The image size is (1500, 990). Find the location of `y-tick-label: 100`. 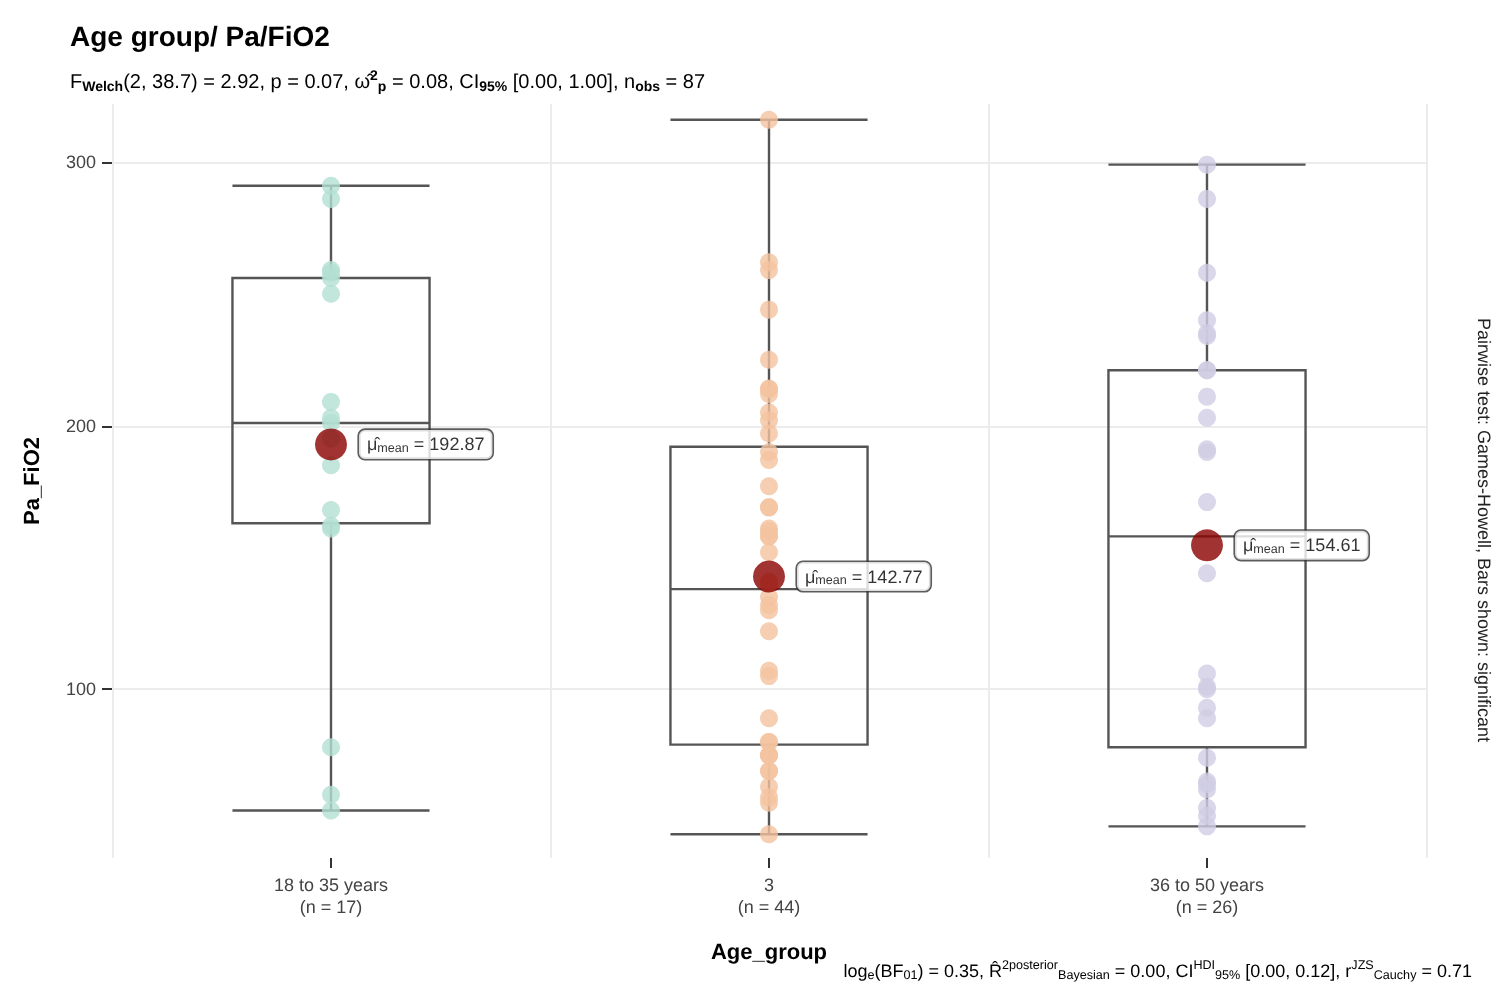

y-tick-label: 100 is located at coordinates (80, 689).